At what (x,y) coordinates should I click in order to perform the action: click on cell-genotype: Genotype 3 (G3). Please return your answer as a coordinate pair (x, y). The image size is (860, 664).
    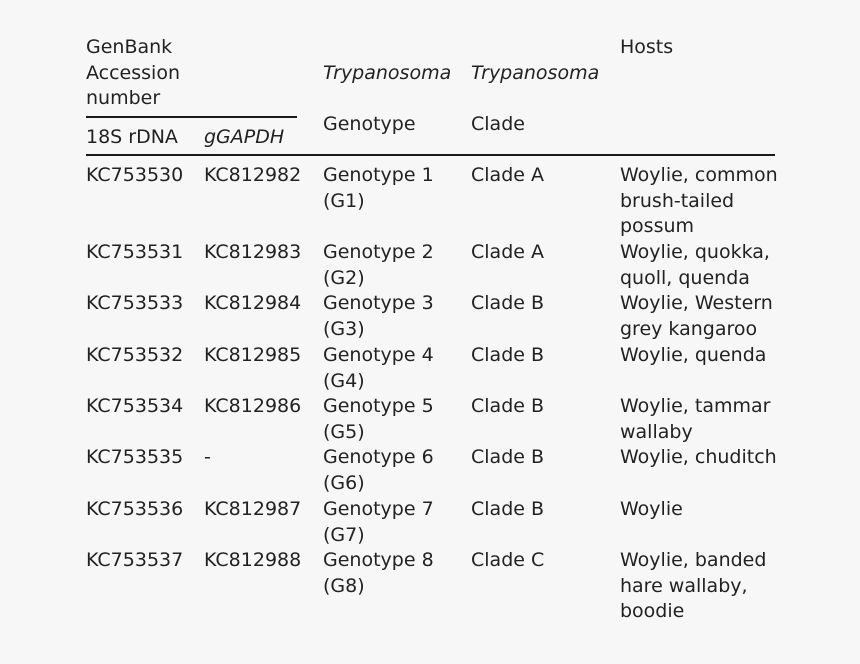
    Looking at the image, I should click on (378, 316).